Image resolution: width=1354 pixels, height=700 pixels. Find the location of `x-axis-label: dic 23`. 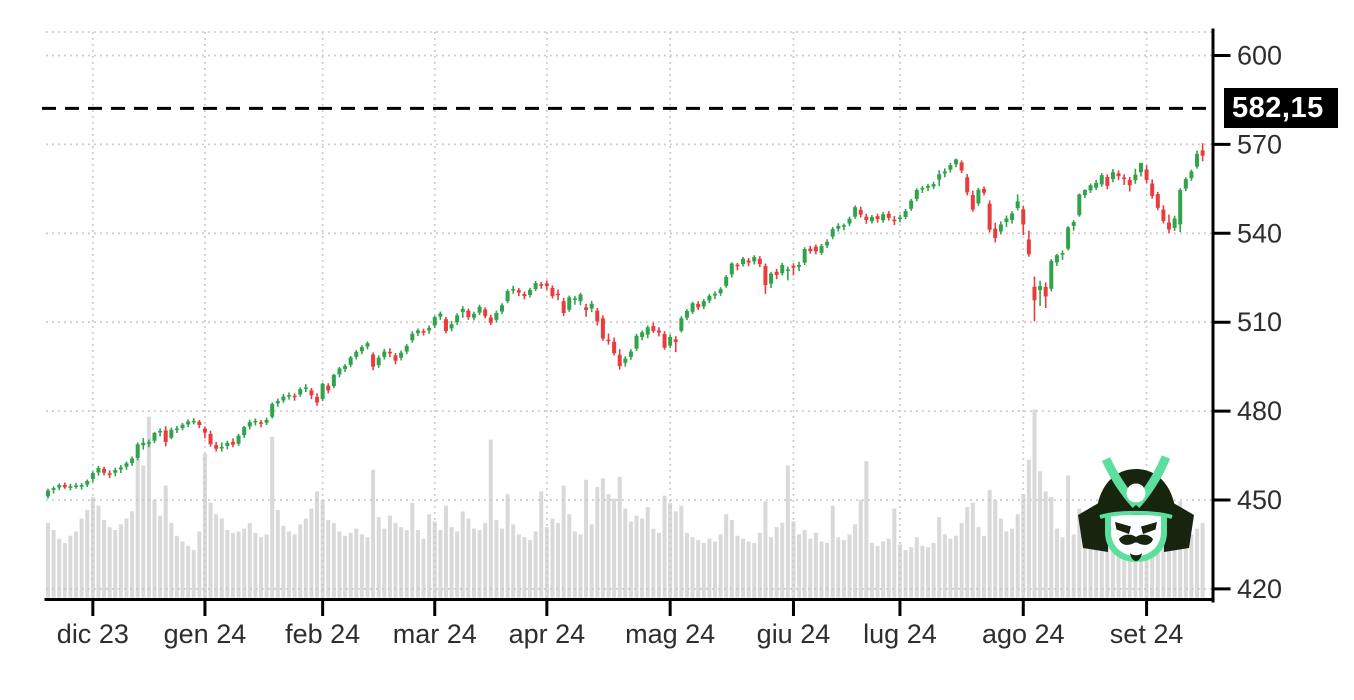

x-axis-label: dic 23 is located at coordinates (93, 634).